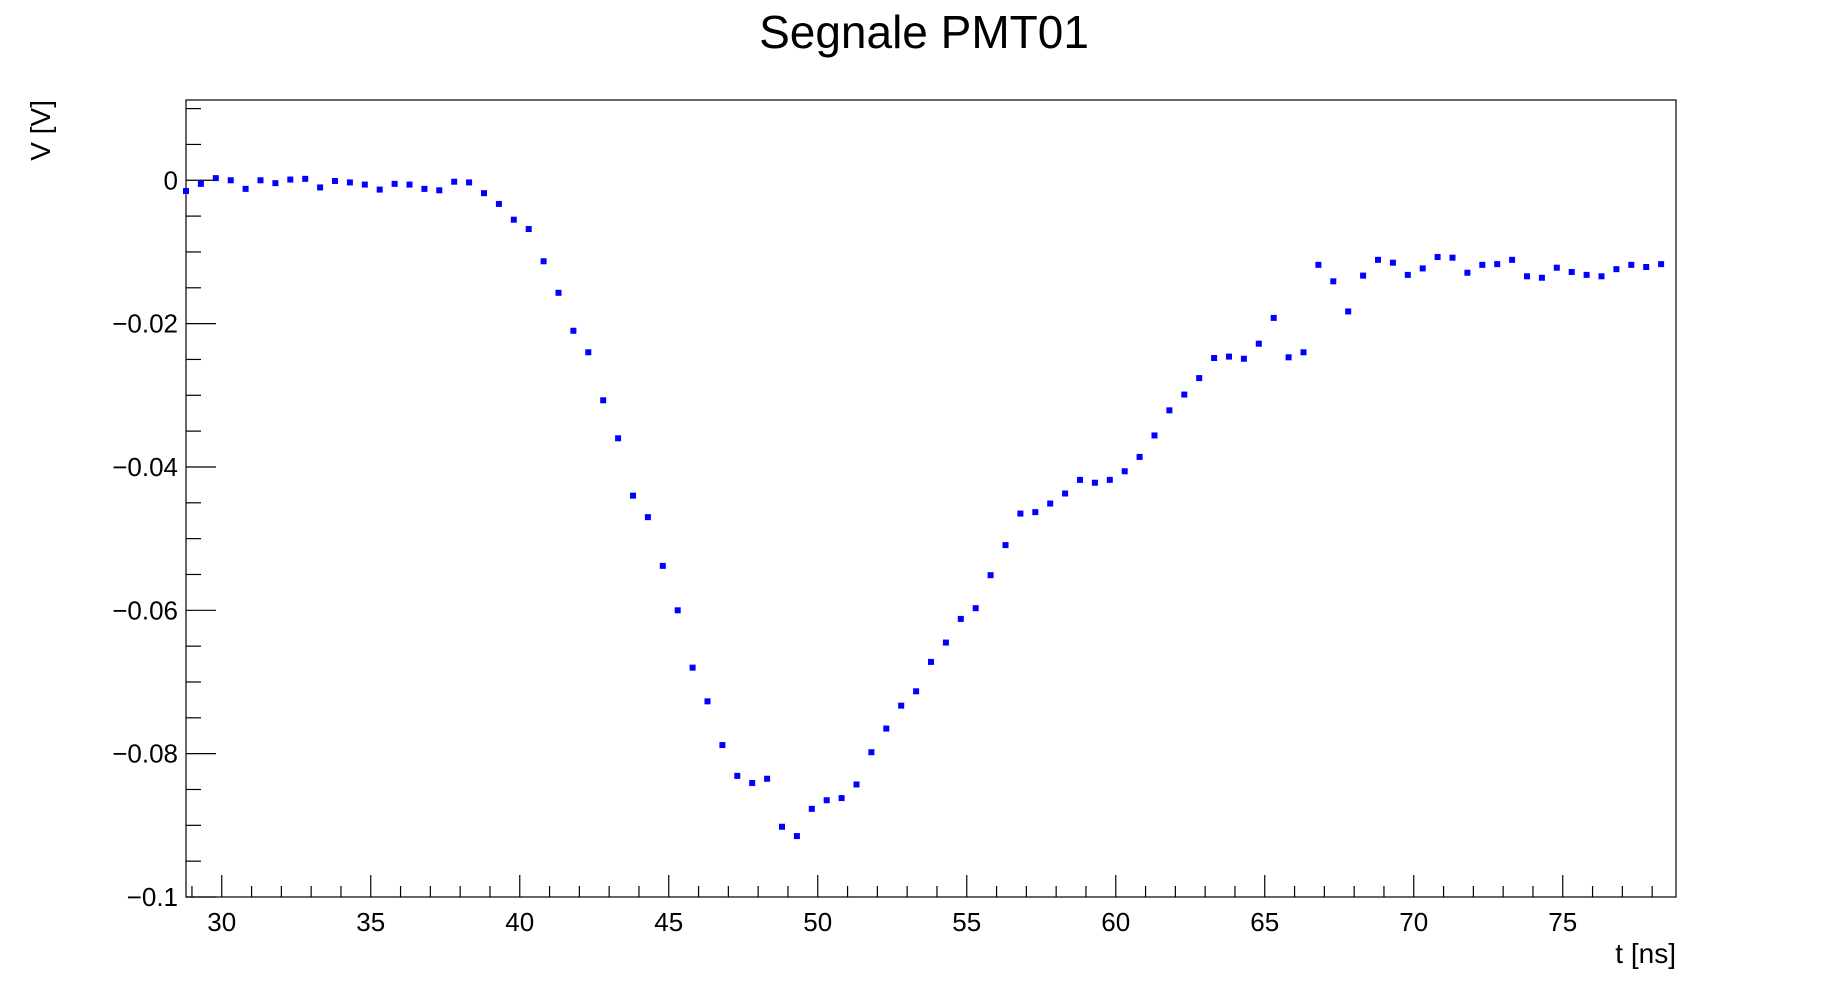  I want to click on y-tick-label: −0.04, so click(145, 467).